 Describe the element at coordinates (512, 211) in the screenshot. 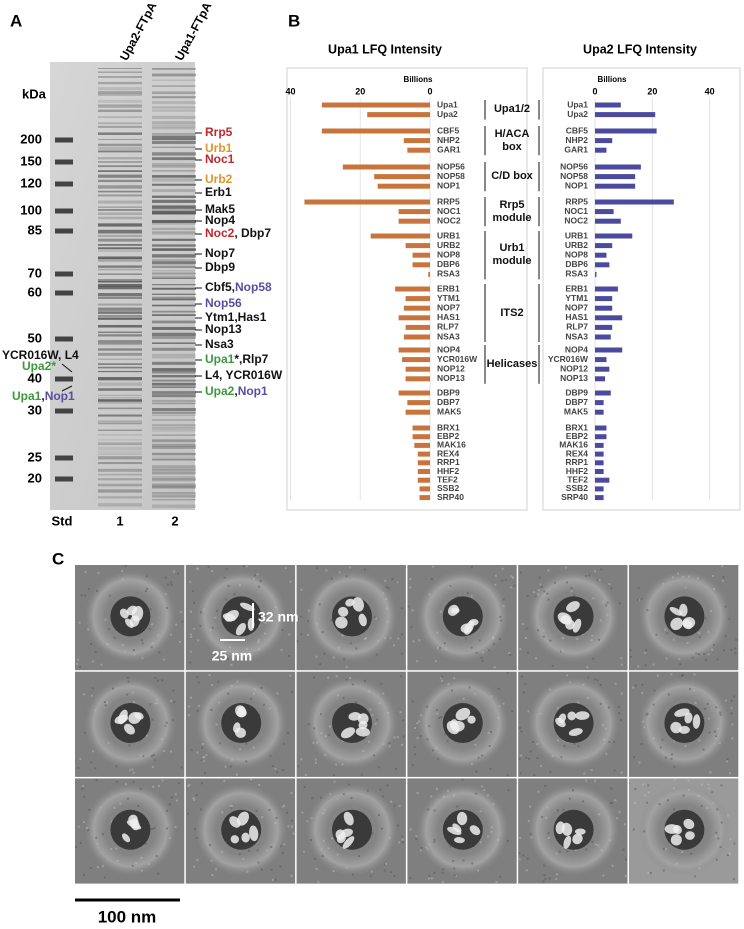

I see `group-label: Rrp5 module` at that location.